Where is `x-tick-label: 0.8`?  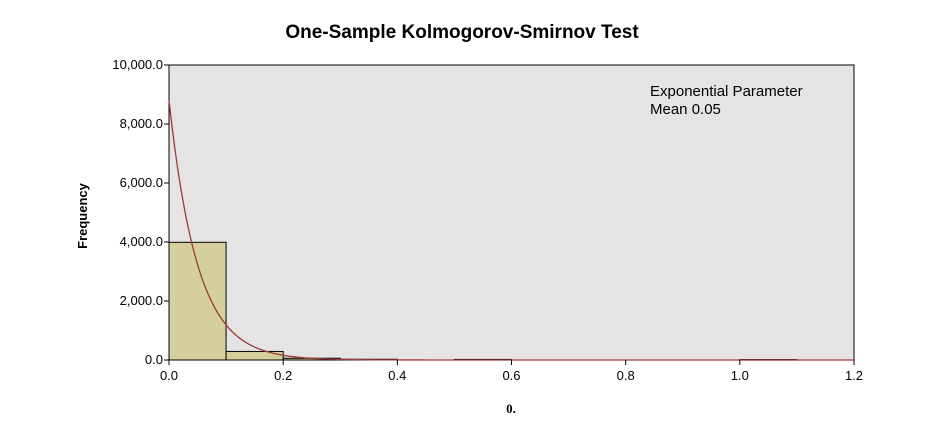
x-tick-label: 0.8 is located at coordinates (626, 375).